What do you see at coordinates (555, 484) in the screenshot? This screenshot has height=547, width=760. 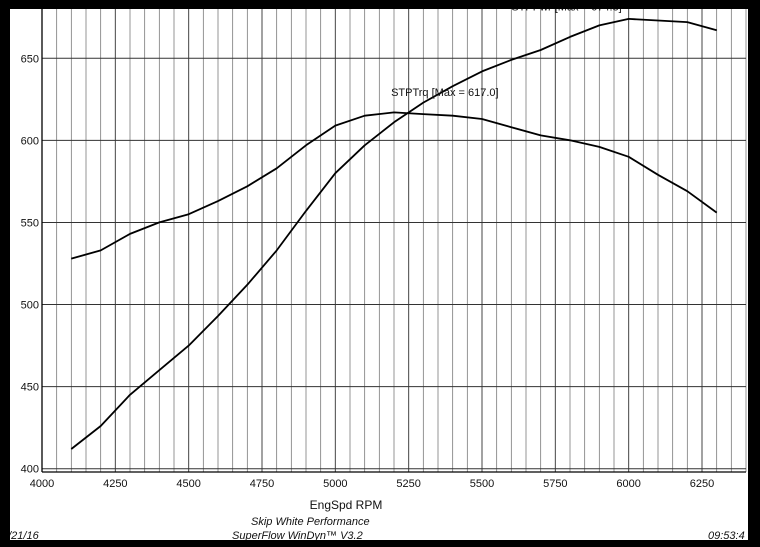 I see `x-tick-label: 5750` at bounding box center [555, 484].